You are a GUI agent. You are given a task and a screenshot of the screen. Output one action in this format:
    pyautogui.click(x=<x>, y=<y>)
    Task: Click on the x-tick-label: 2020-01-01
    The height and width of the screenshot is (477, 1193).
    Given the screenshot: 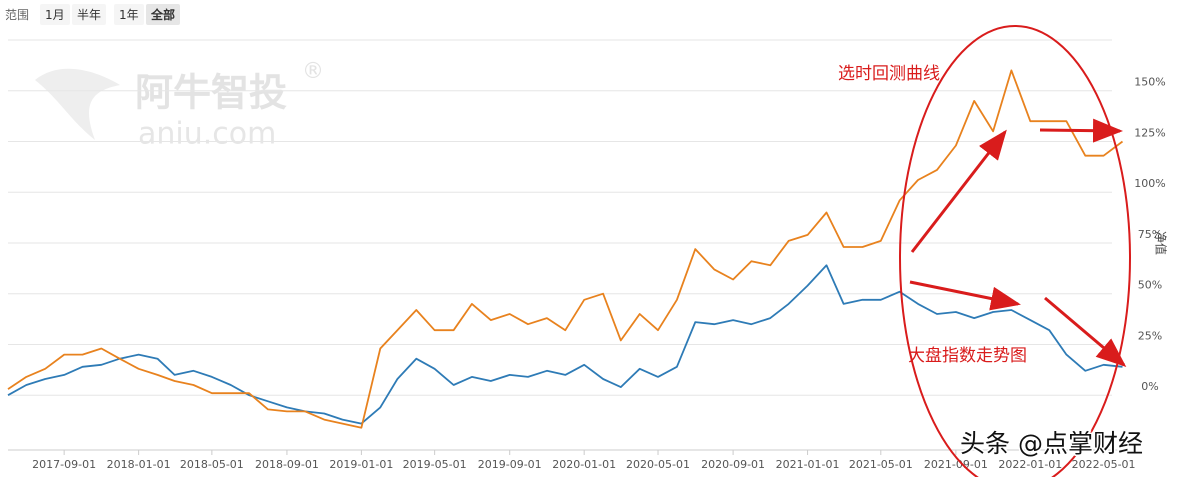 What is the action you would take?
    pyautogui.click(x=584, y=464)
    